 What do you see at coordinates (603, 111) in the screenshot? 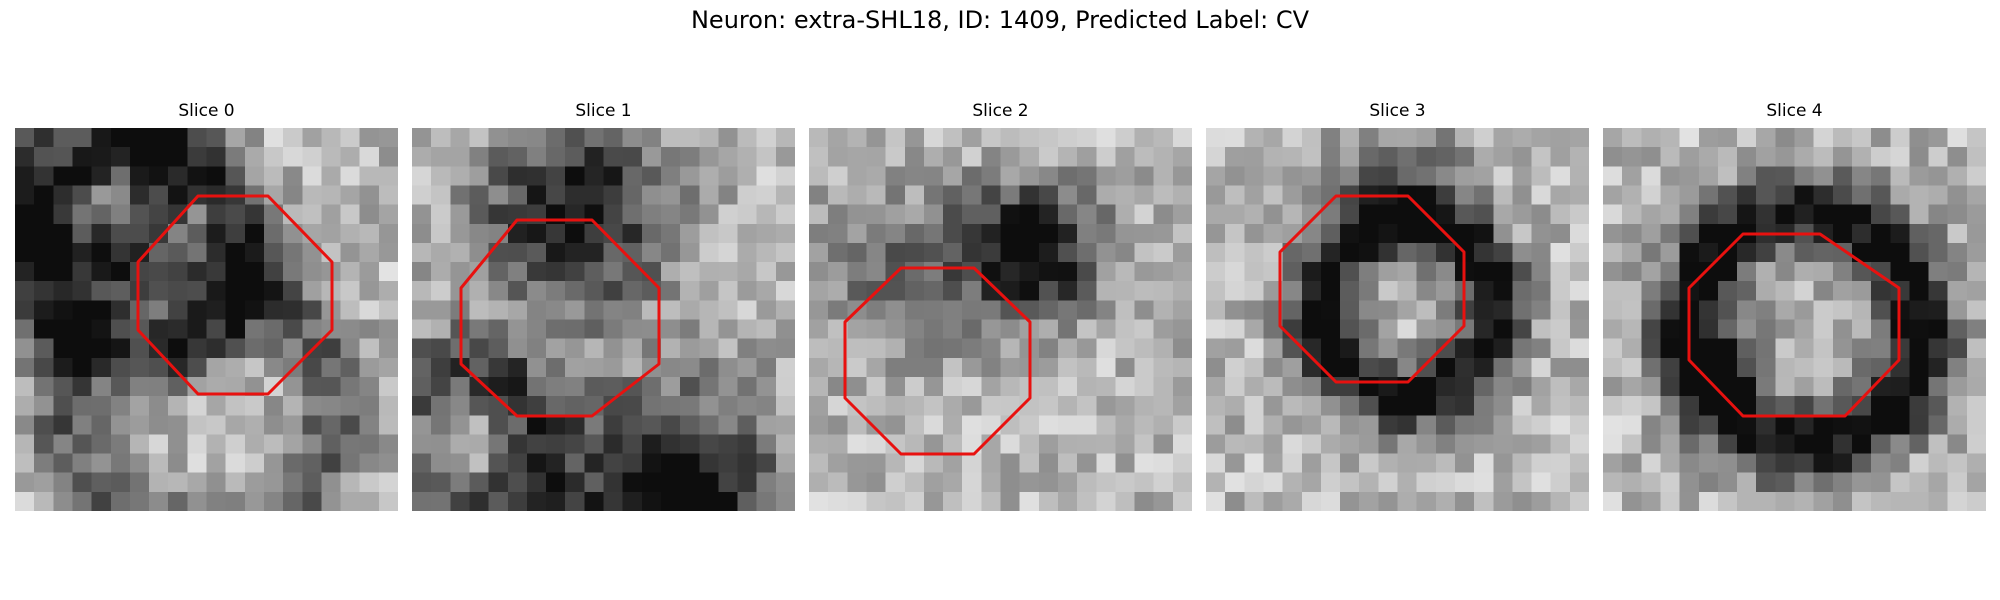
I see `slice-title: Slice 1` at bounding box center [603, 111].